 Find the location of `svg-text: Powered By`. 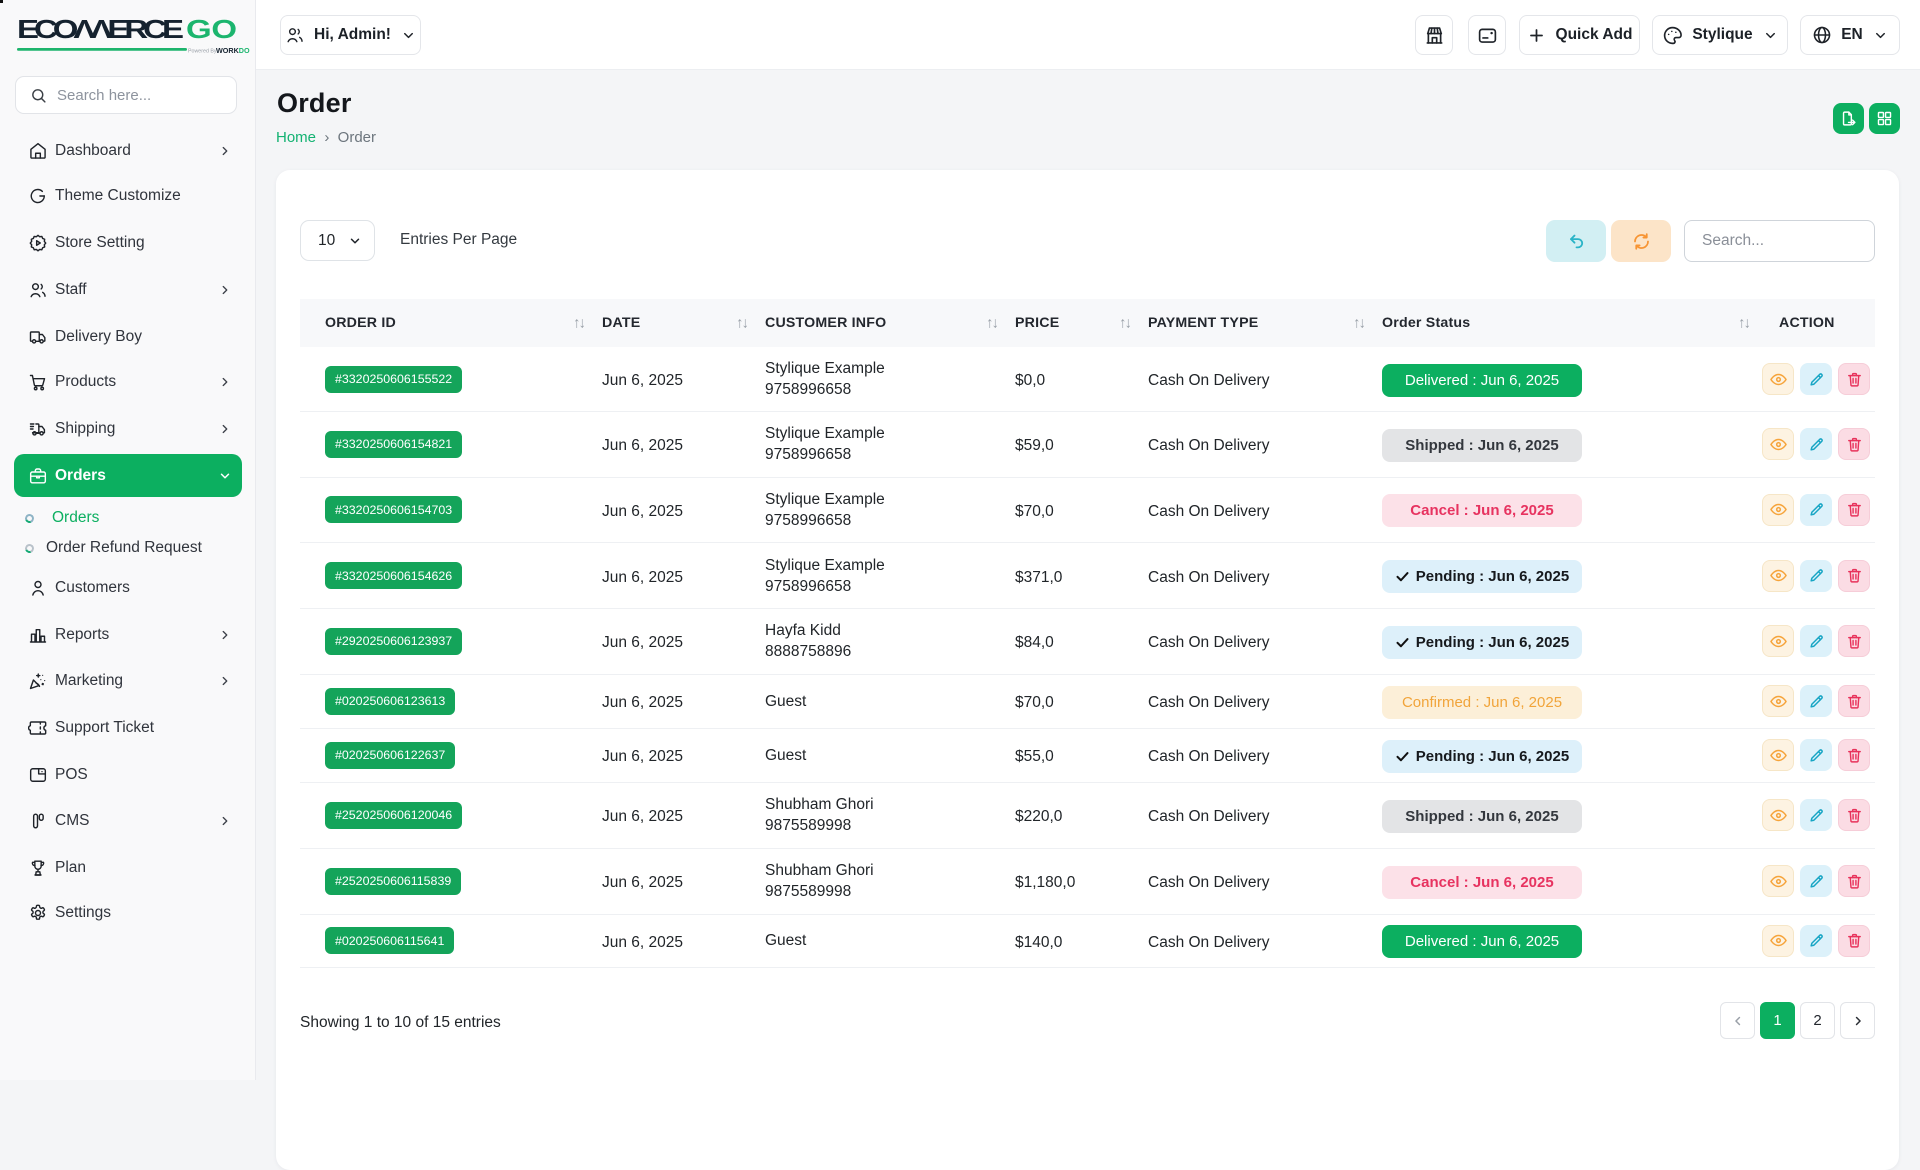

svg-text: Powered By is located at coordinates (202, 51).